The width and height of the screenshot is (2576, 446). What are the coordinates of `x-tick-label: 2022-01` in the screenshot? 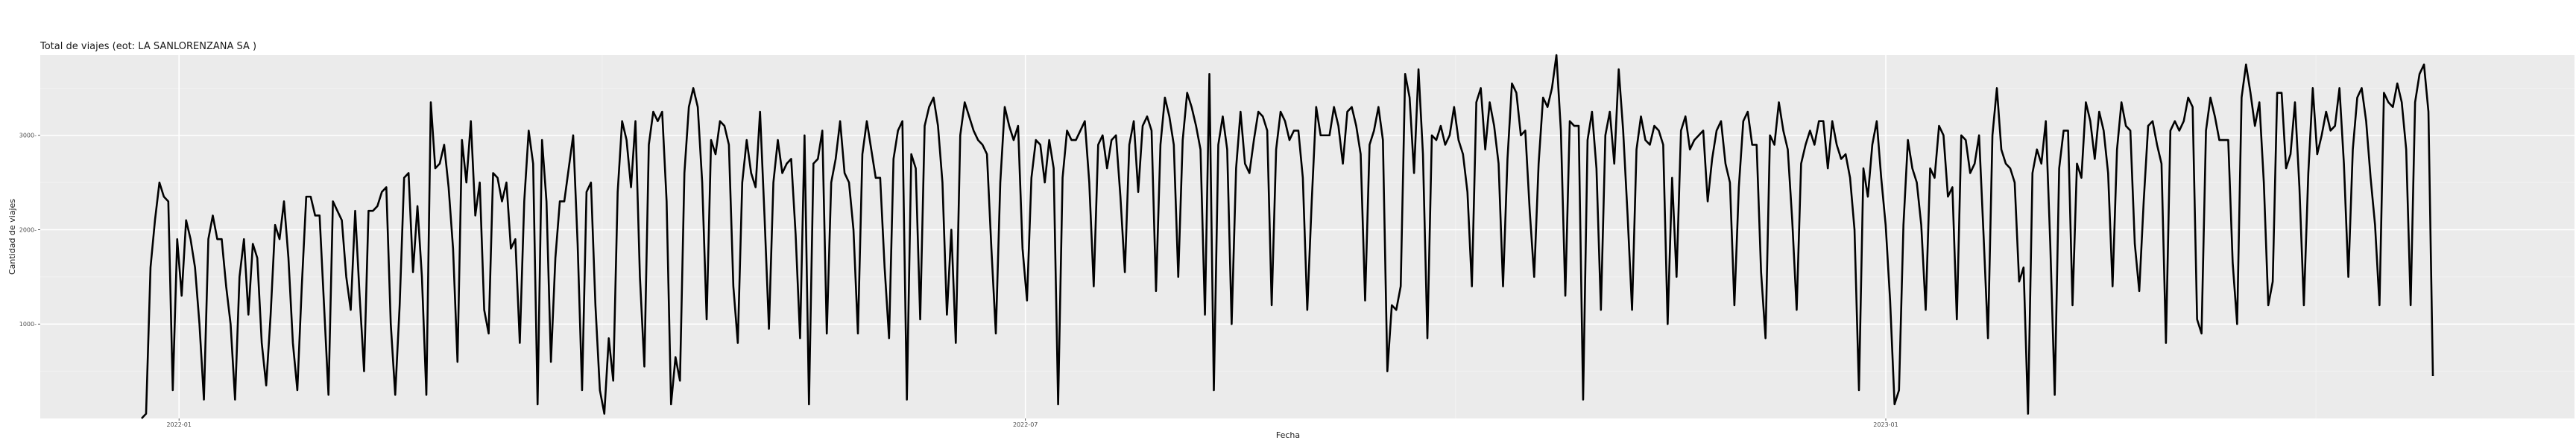 It's located at (179, 424).